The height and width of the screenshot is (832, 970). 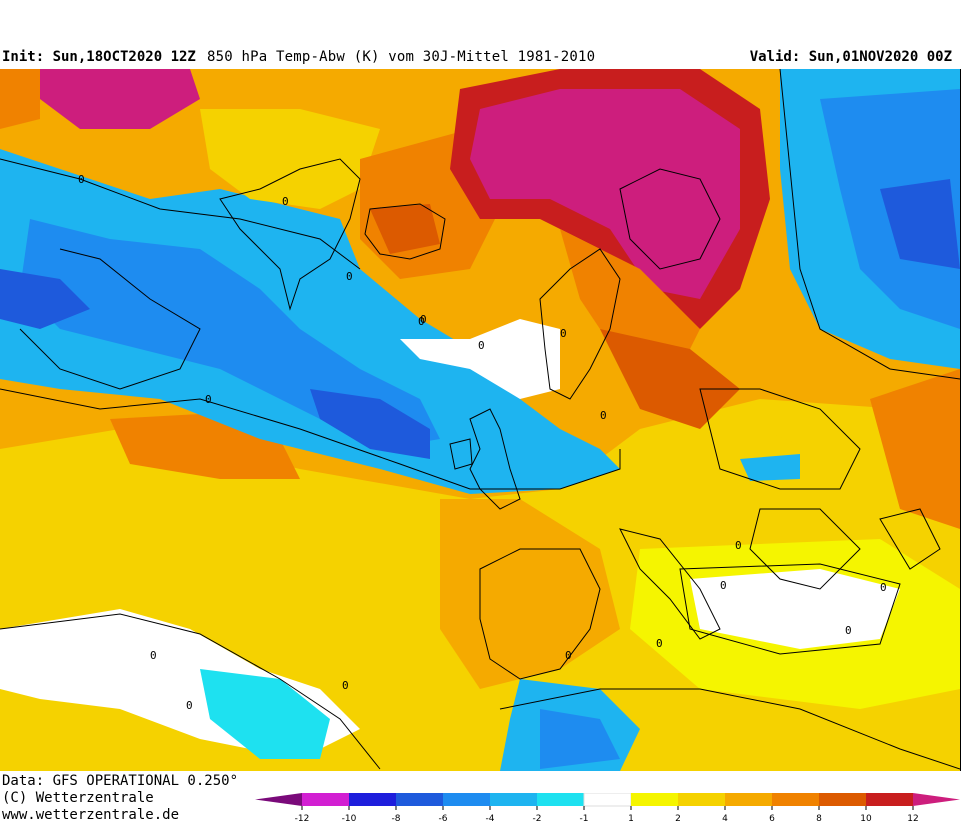 What do you see at coordinates (772, 819) in the screenshot?
I see `colorbar-tick-label: 6` at bounding box center [772, 819].